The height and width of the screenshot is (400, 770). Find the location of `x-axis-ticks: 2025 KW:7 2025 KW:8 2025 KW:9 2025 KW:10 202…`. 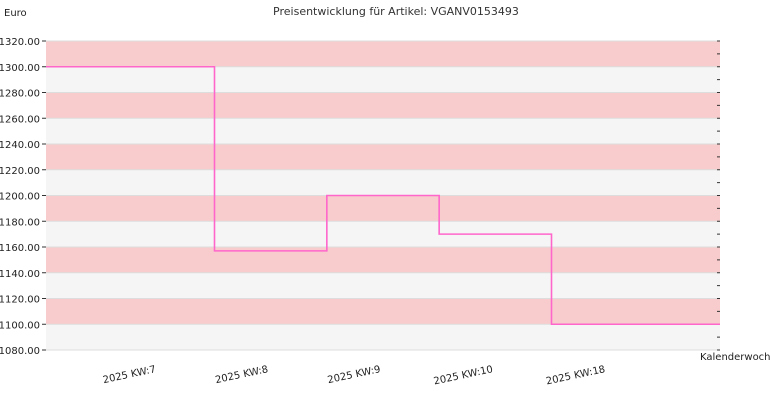

x-axis-ticks: 2025 KW:7 2025 KW:8 2025 KW:9 2025 KW:10 202… is located at coordinates (354, 375).